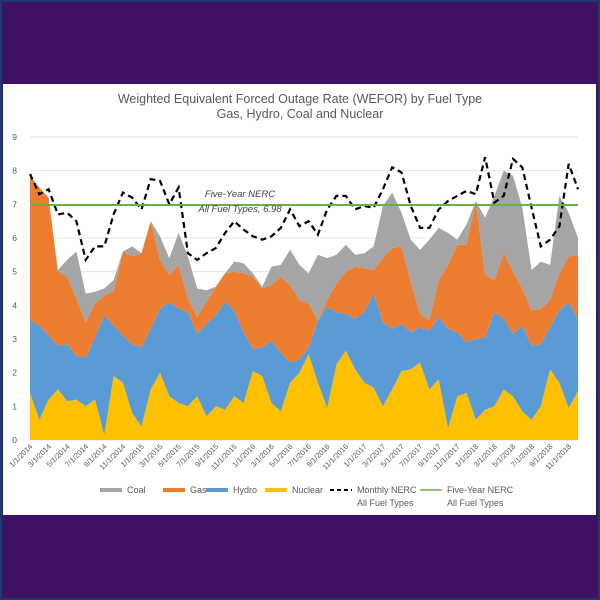  I want to click on legend-label-hydro: Hydro, so click(245, 490).